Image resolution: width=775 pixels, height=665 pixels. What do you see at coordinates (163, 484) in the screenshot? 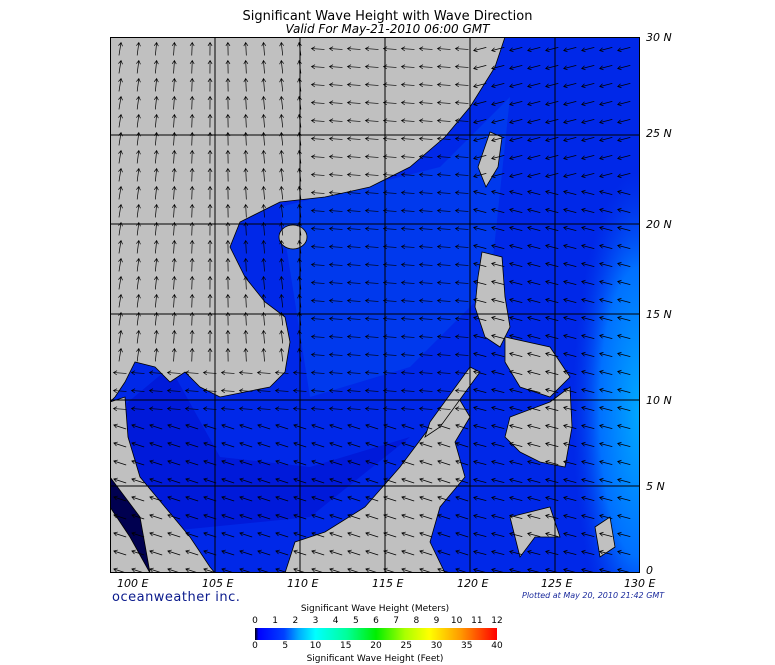
I see `malay-peninsula` at bounding box center [163, 484].